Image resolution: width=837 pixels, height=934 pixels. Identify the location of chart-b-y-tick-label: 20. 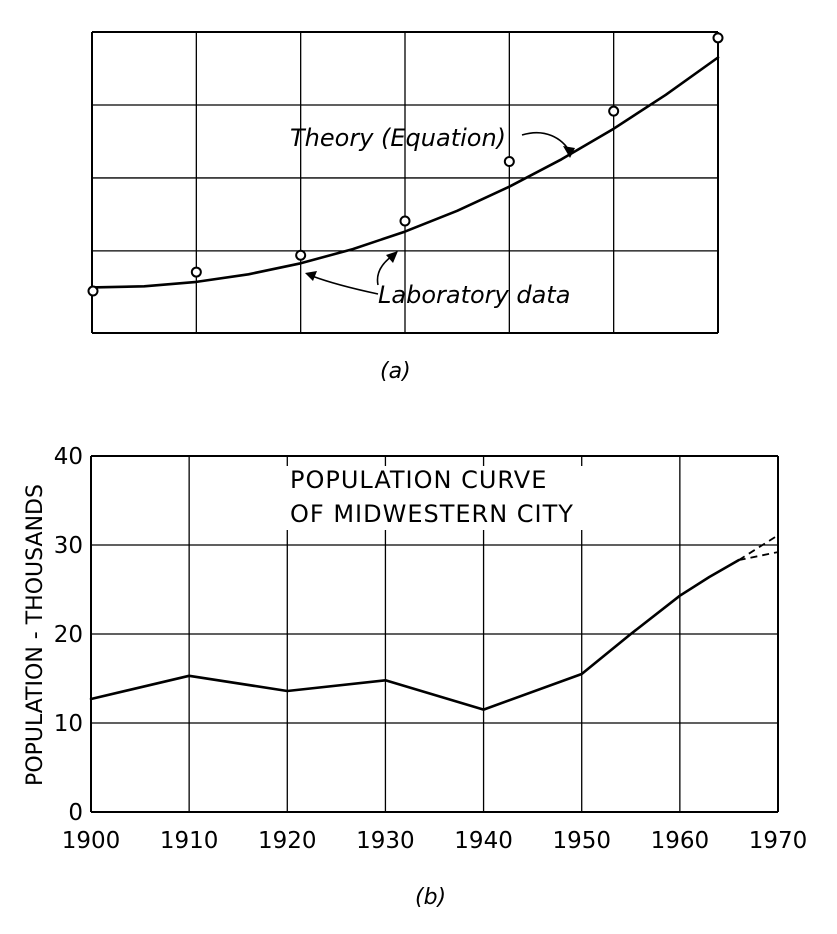
(68, 635).